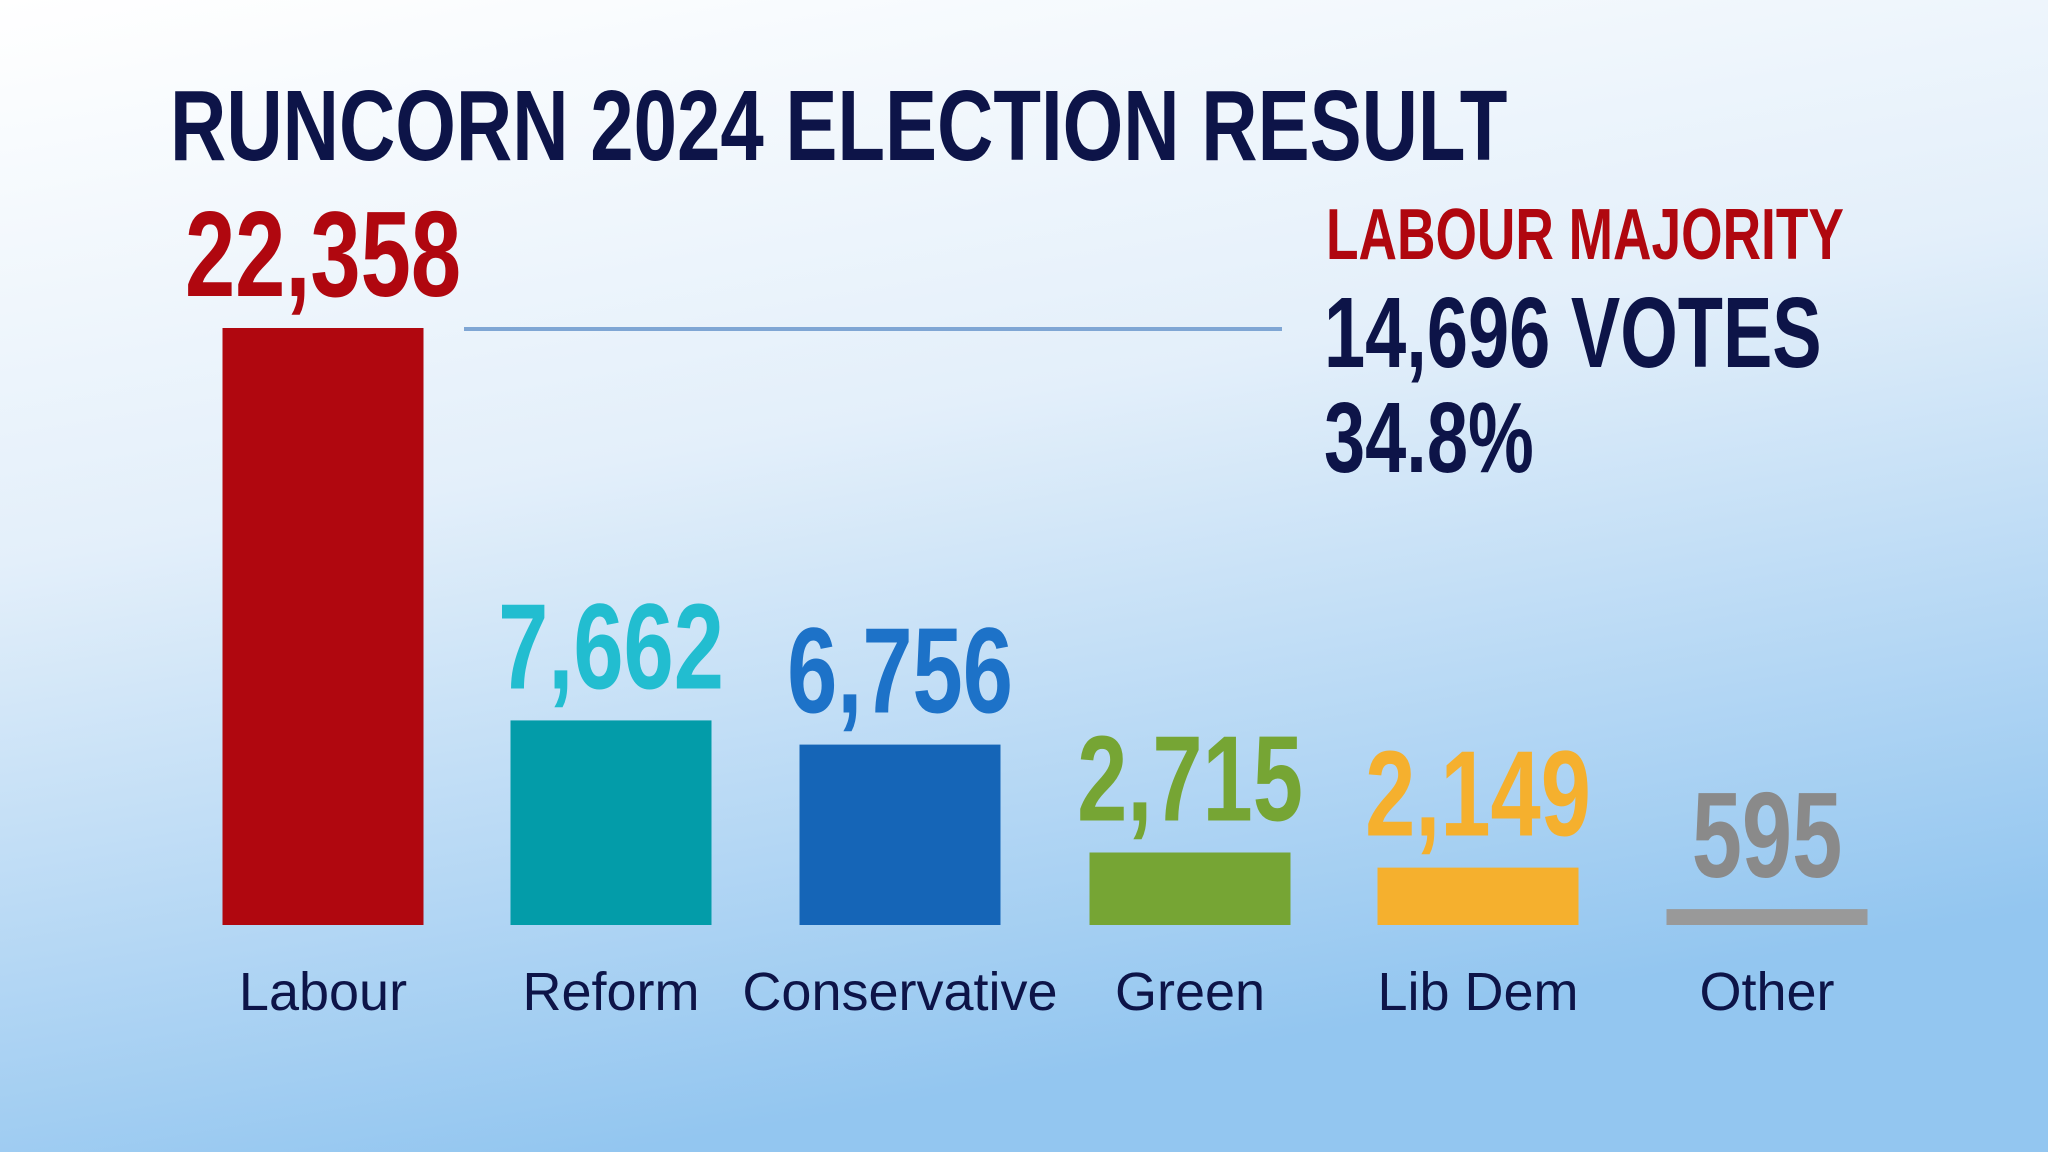 The height and width of the screenshot is (1152, 2048). What do you see at coordinates (610, 992) in the screenshot?
I see `x-tick-label: Reform` at bounding box center [610, 992].